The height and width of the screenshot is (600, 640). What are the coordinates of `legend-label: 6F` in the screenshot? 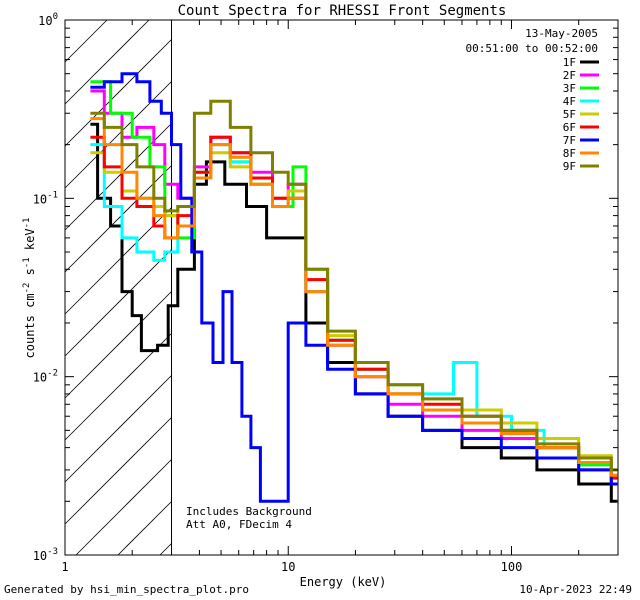 It's located at (569, 127).